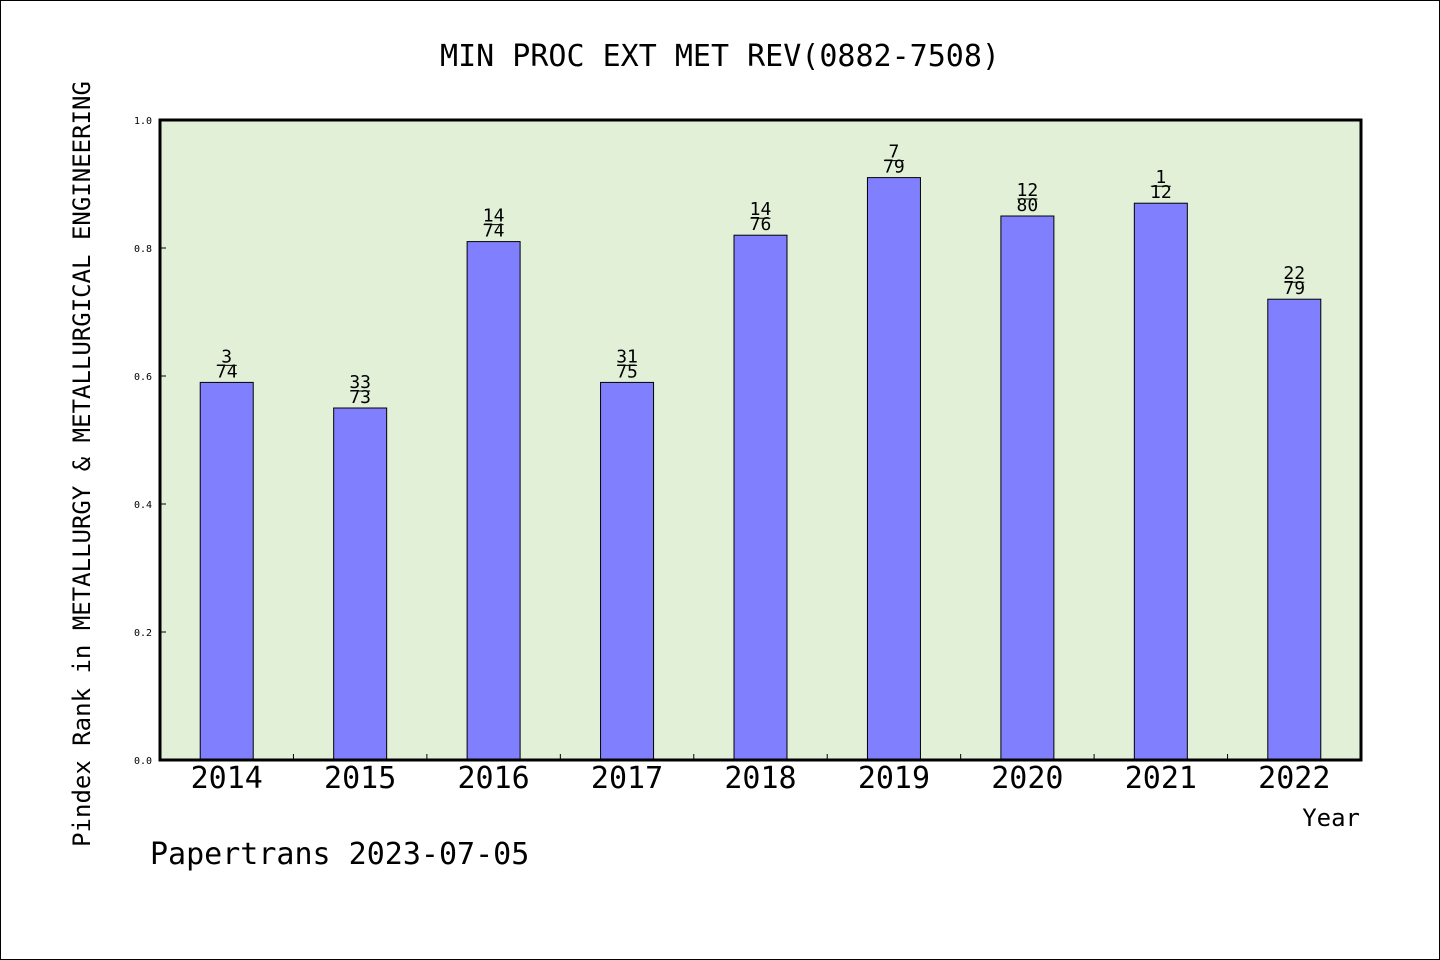 This screenshot has height=960, width=1440. Describe the element at coordinates (143, 505) in the screenshot. I see `y-tick-label: 0.4` at that location.